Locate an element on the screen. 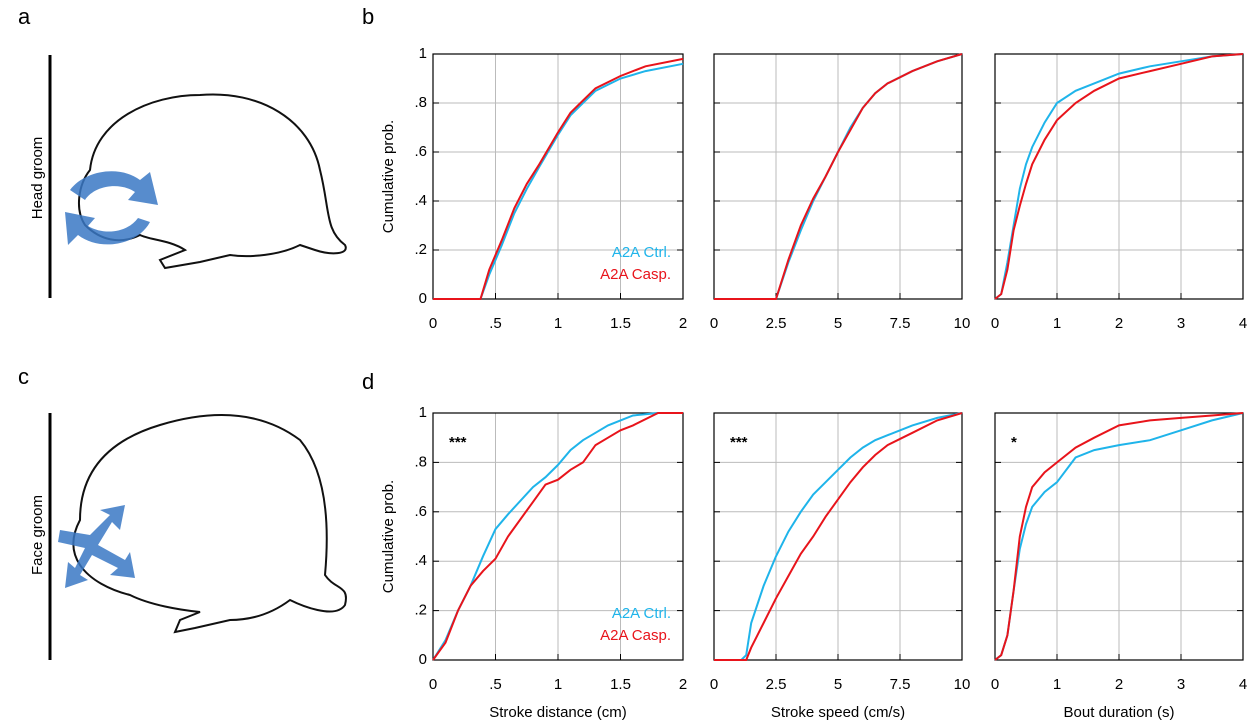  x-axis-label: Stroke speed (cm/s) is located at coordinates (838, 712).